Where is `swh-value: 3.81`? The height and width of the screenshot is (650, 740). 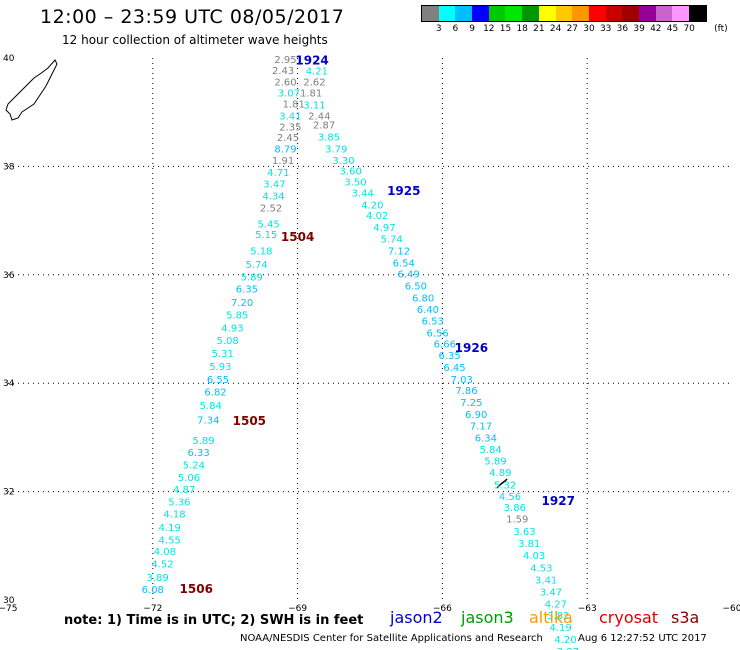
swh-value: 3.81 is located at coordinates (529, 544).